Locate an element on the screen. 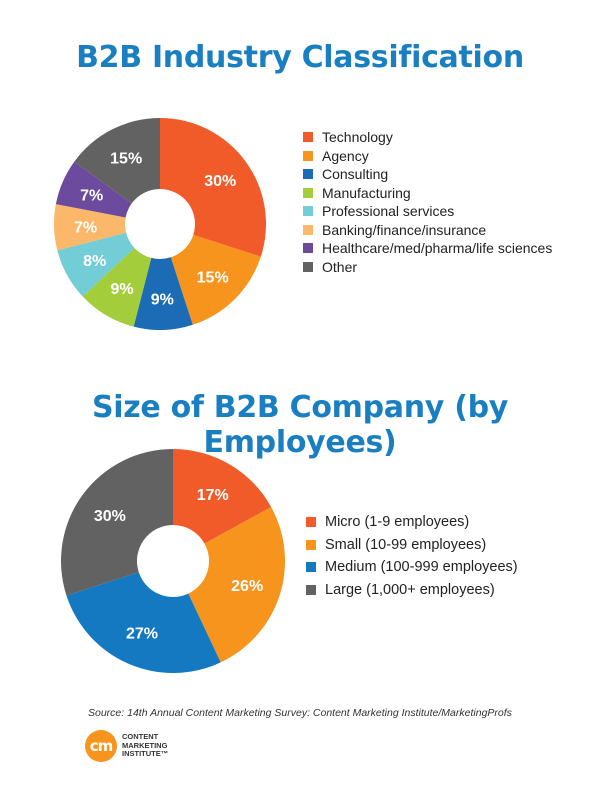 This screenshot has width=600, height=805. industry-legend-label: Other is located at coordinates (340, 266).